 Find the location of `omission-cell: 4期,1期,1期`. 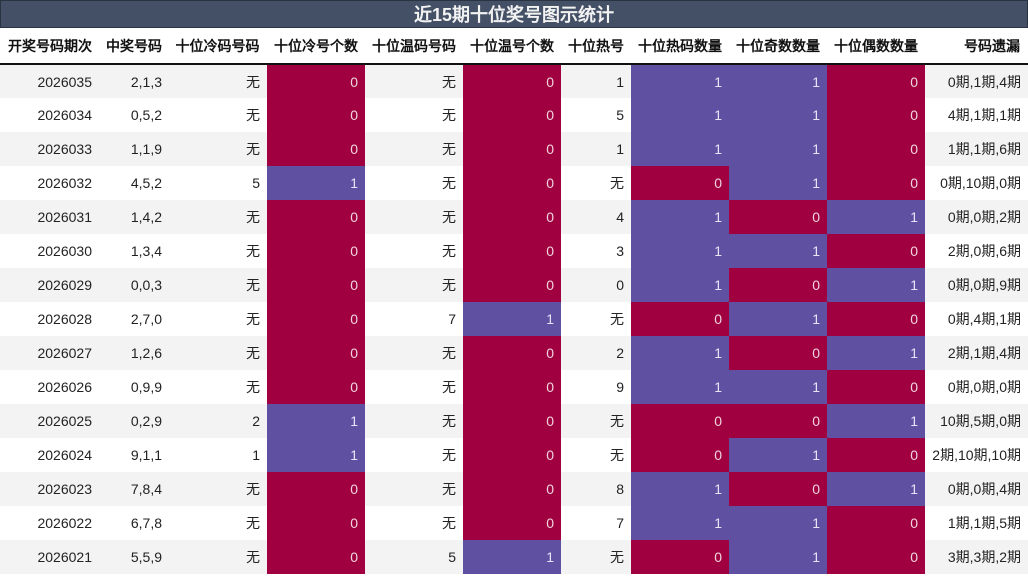

omission-cell: 4期,1期,1期 is located at coordinates (976, 115).